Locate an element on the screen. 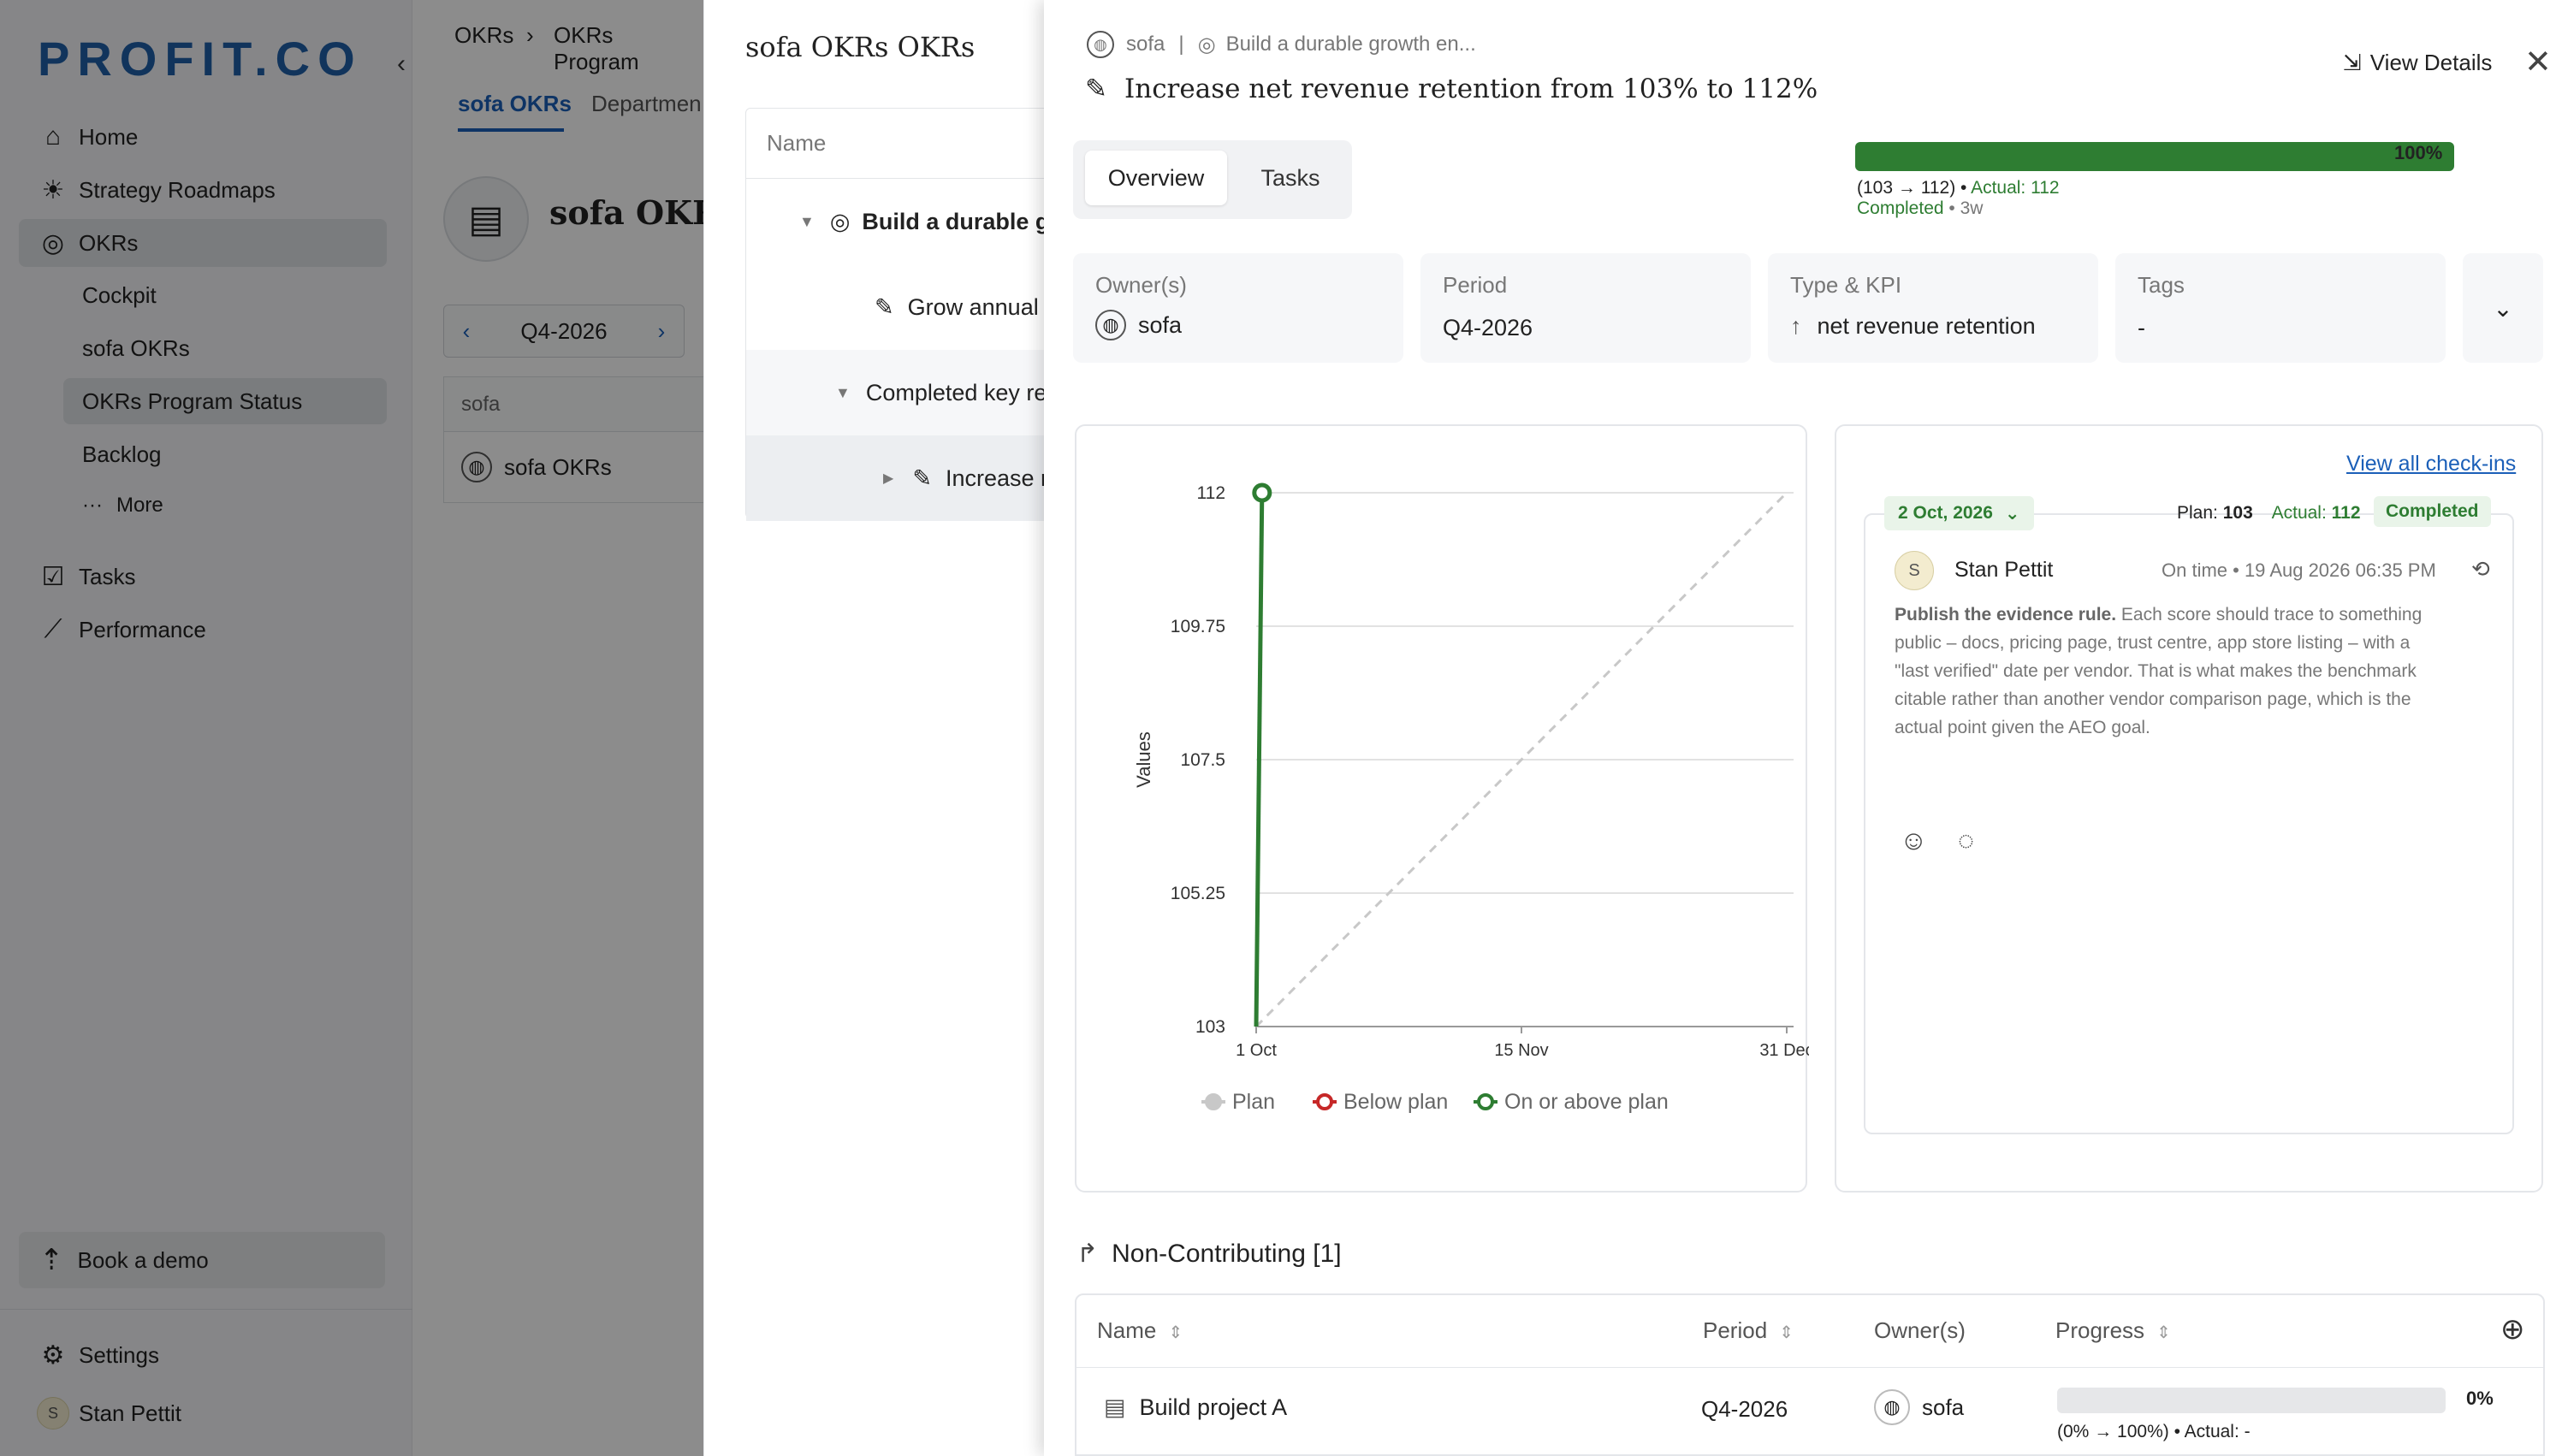  view-details-button: ⇲ View Details is located at coordinates (2417, 63).